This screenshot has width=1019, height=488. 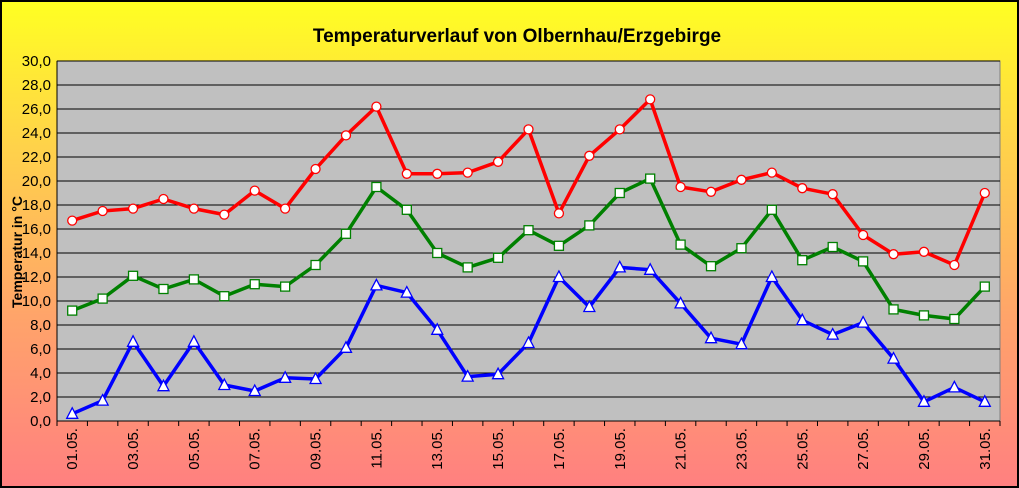 I want to click on y-tick-label: 18,0, so click(x=36, y=205).